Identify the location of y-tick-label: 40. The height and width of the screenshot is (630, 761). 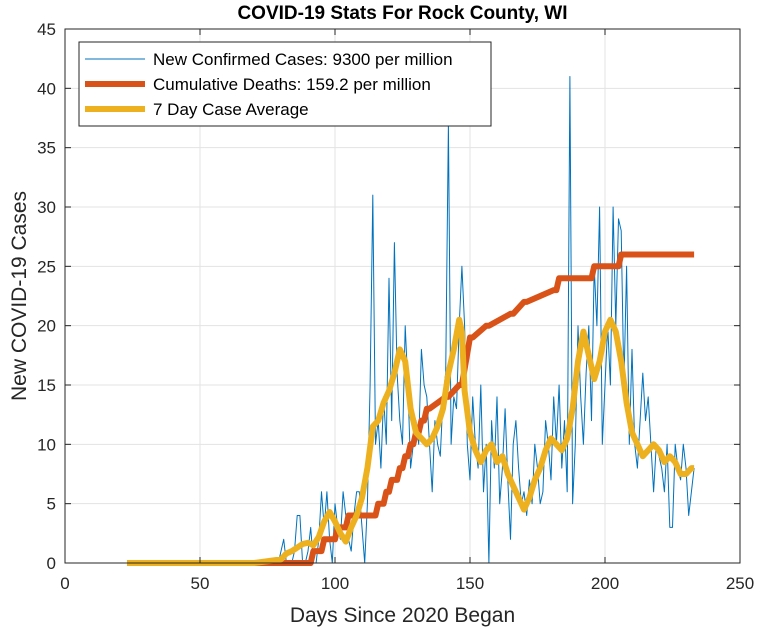
(46, 88).